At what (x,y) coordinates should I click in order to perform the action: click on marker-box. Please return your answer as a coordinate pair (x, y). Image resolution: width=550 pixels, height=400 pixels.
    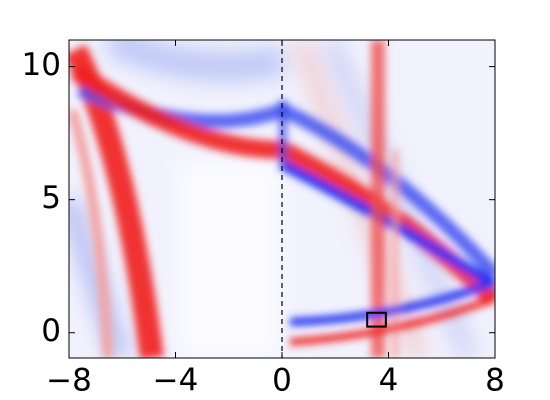
    Looking at the image, I should click on (376, 319).